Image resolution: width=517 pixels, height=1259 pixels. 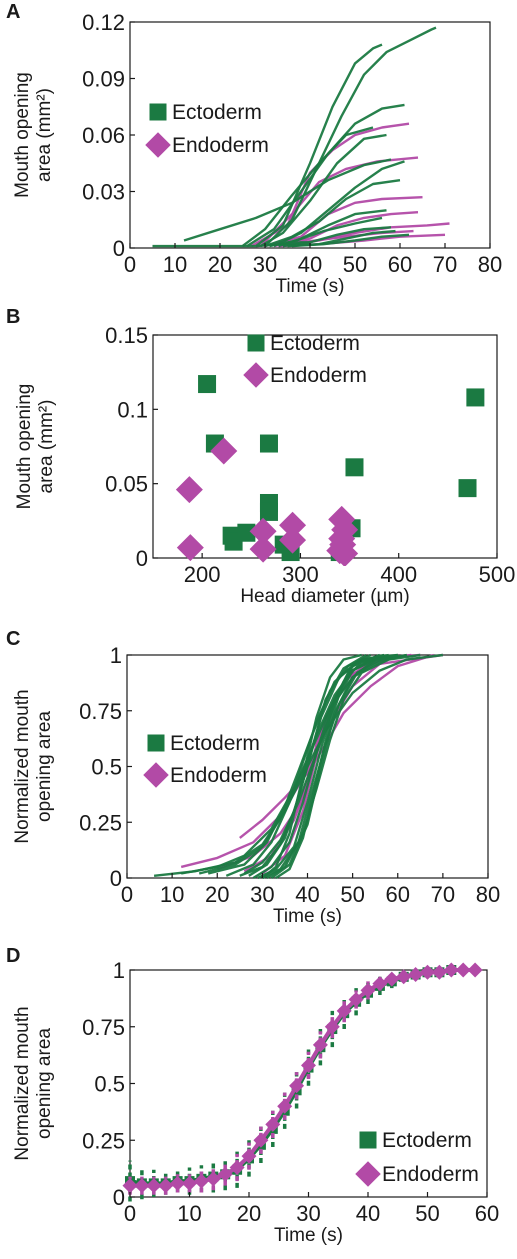 What do you see at coordinates (310, 264) in the screenshot?
I see `x-tick-label: 40` at bounding box center [310, 264].